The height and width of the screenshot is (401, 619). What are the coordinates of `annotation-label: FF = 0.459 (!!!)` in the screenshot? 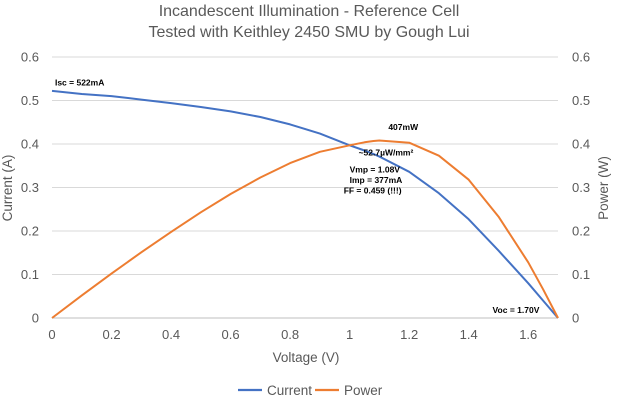 It's located at (373, 191).